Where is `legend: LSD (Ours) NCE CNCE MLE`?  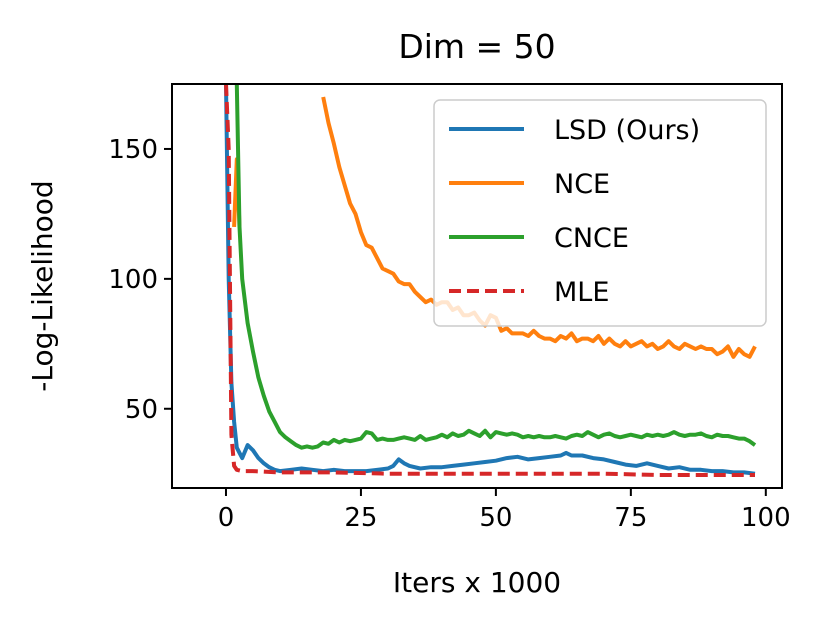 legend: LSD (Ours) NCE CNCE MLE is located at coordinates (600, 213).